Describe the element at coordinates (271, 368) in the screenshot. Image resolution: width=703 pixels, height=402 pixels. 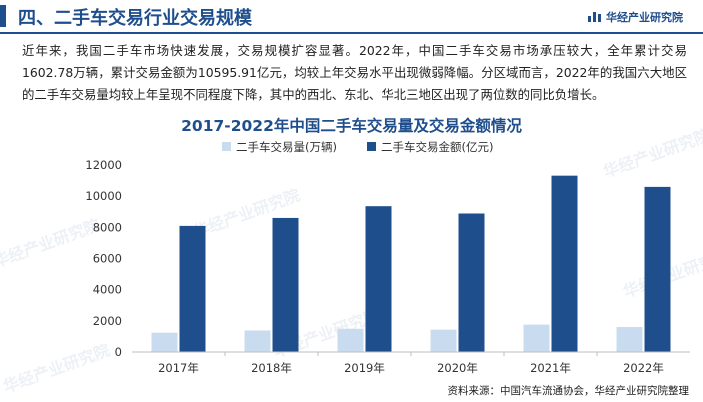
I see `x-tick-label: 2018年` at that location.